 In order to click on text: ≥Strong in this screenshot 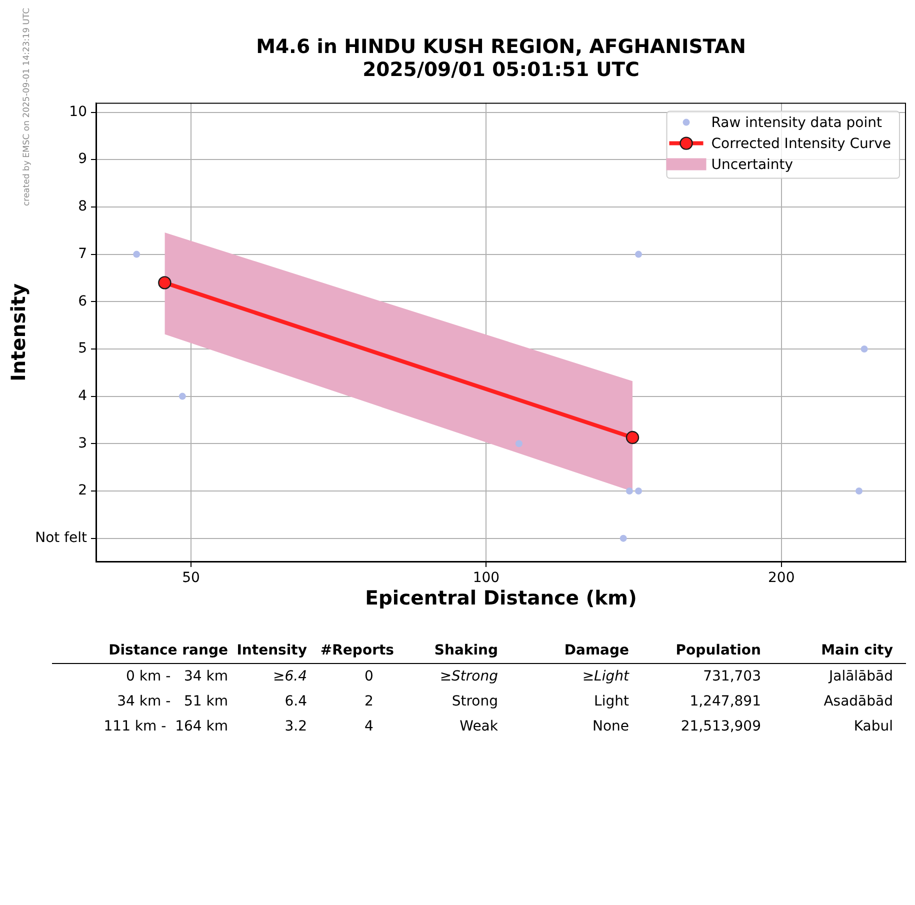, I will do `click(469, 676)`.